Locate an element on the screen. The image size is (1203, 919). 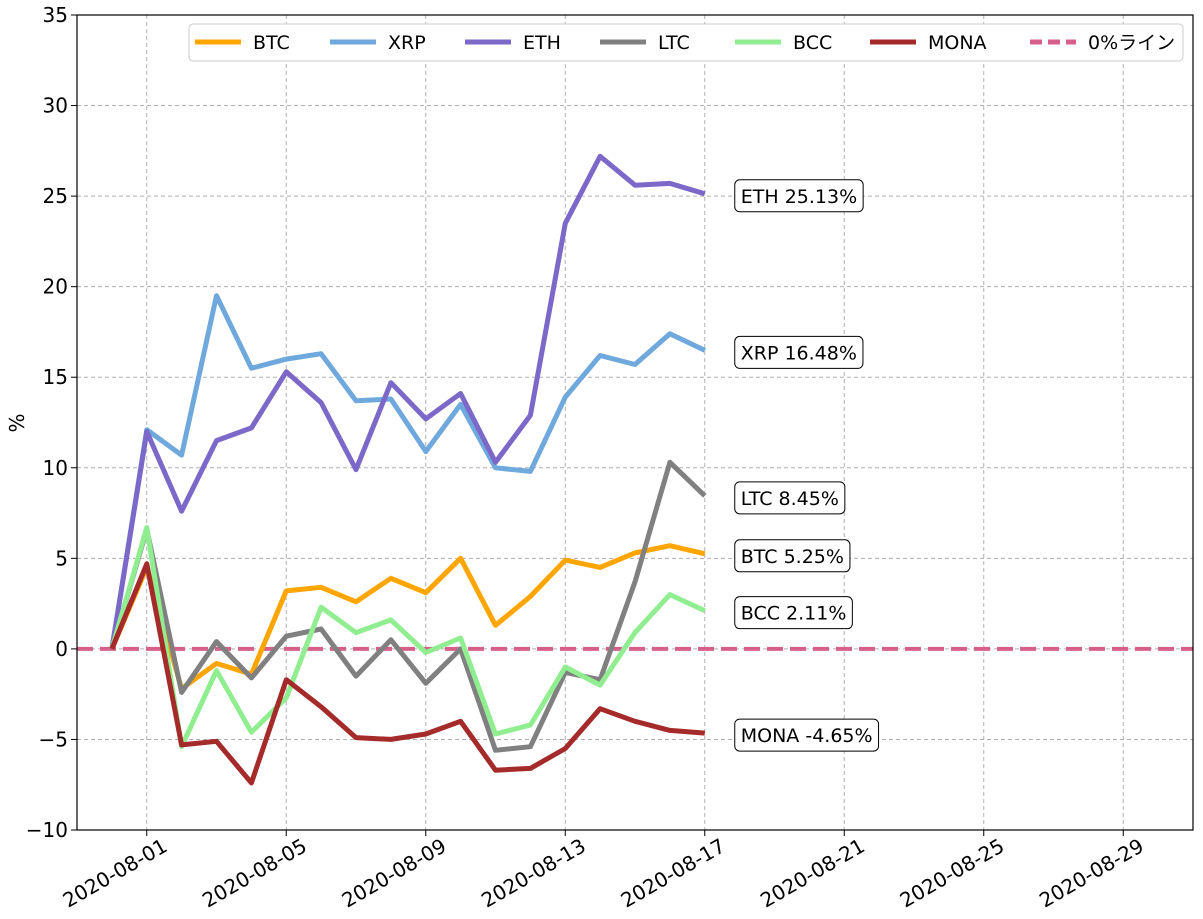
y-tick-label: 0 is located at coordinates (61, 649).